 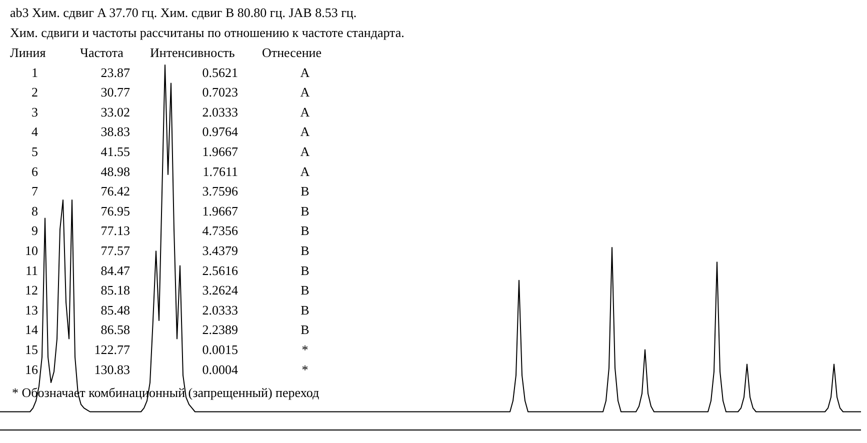 I want to click on annotation: 77.13, so click(x=115, y=230).